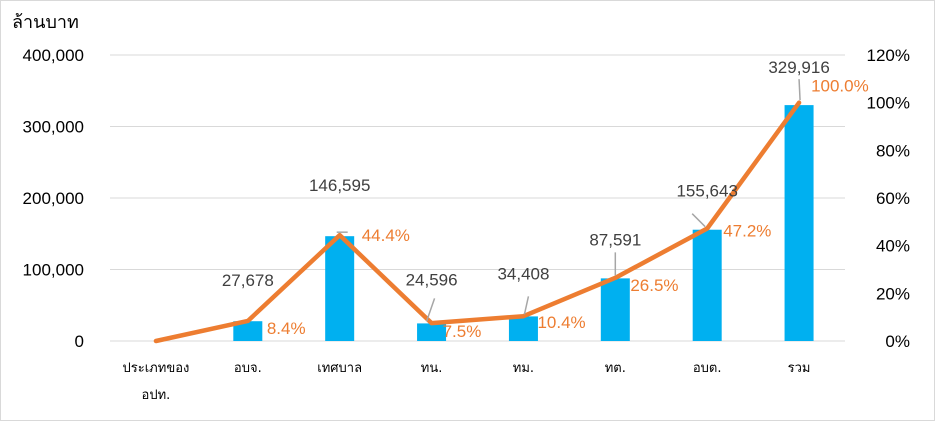  What do you see at coordinates (339, 185) in the screenshot?
I see `bar-value-label: 146,595` at bounding box center [339, 185].